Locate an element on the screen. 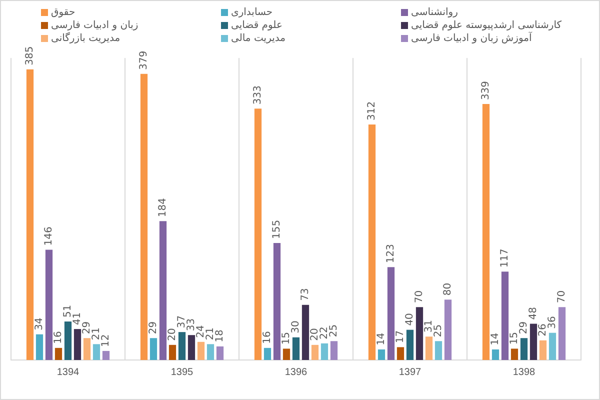  data-label: 26 is located at coordinates (543, 330).